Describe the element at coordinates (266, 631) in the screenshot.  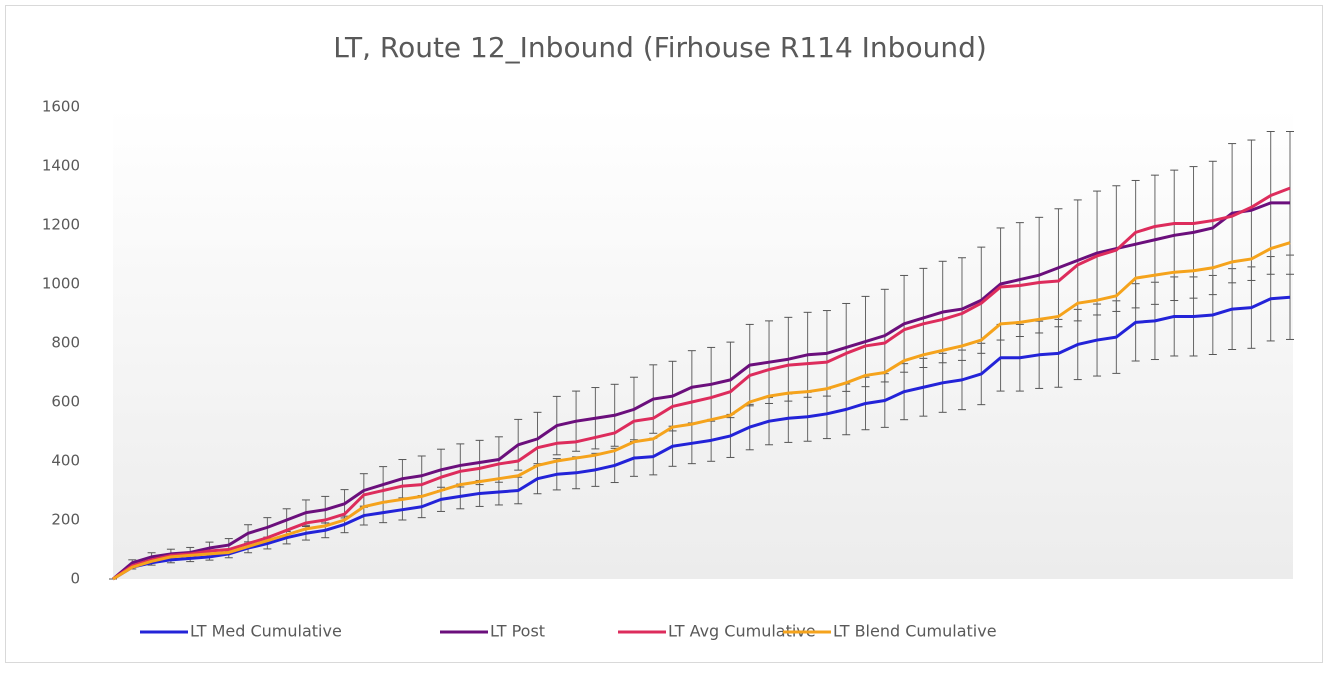
I see `legend-label: LT Med Cumulative` at that location.